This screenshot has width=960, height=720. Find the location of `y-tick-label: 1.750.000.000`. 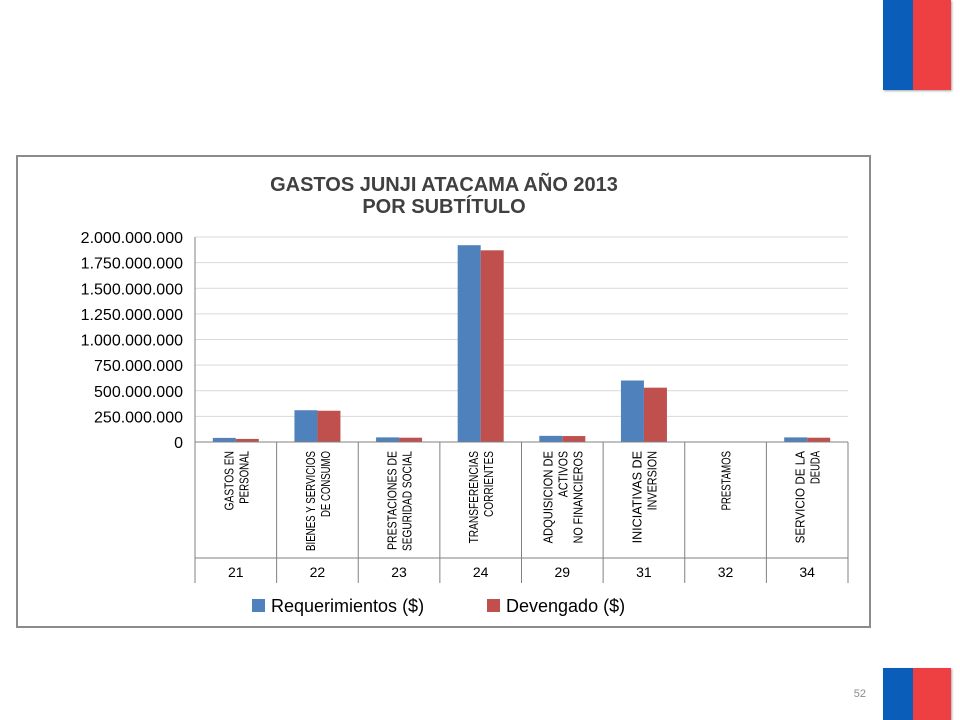

y-tick-label: 1.750.000.000 is located at coordinates (132, 264).